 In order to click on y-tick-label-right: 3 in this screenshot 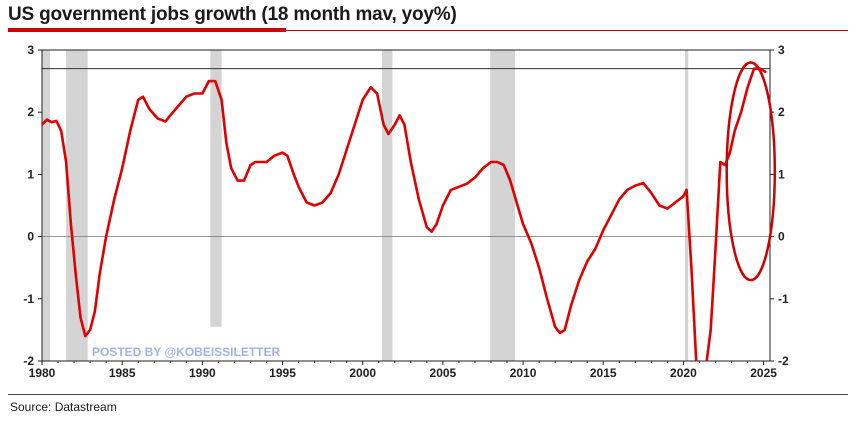, I will do `click(781, 50)`.